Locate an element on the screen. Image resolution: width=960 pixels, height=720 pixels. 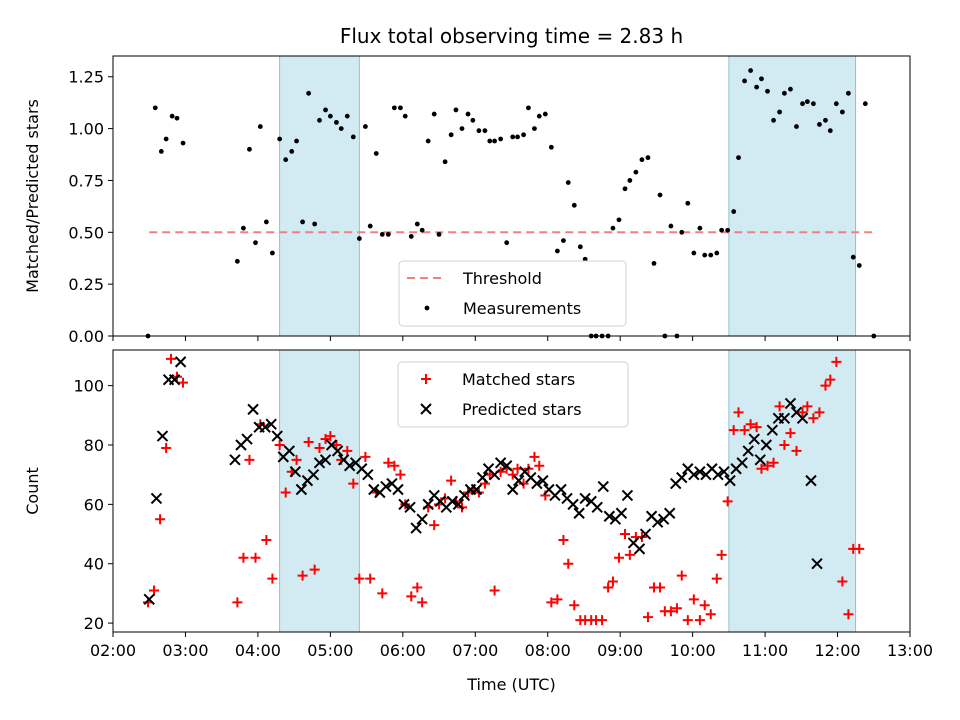
x-tick-label: 07:00 is located at coordinates (475, 650).